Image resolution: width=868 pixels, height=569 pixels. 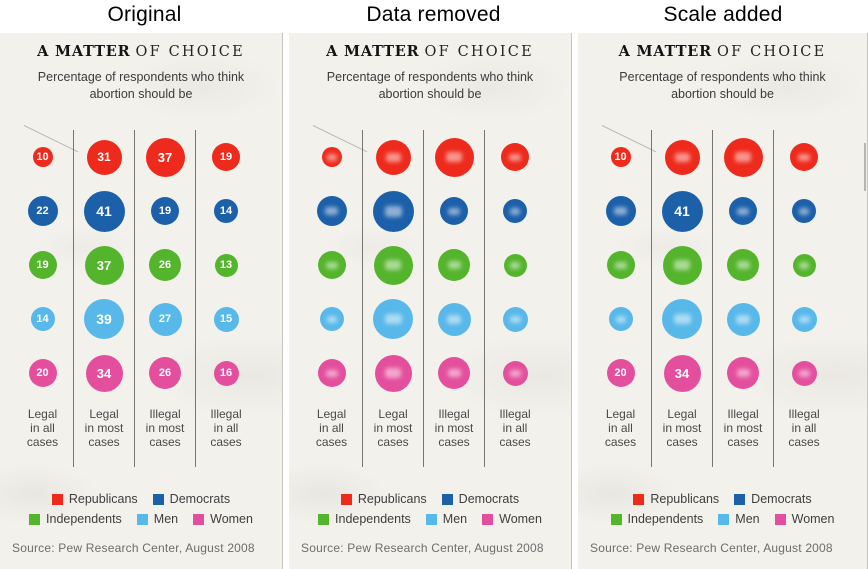 What do you see at coordinates (723, 16) in the screenshot?
I see `panel-title-scale-added: Scale added` at bounding box center [723, 16].